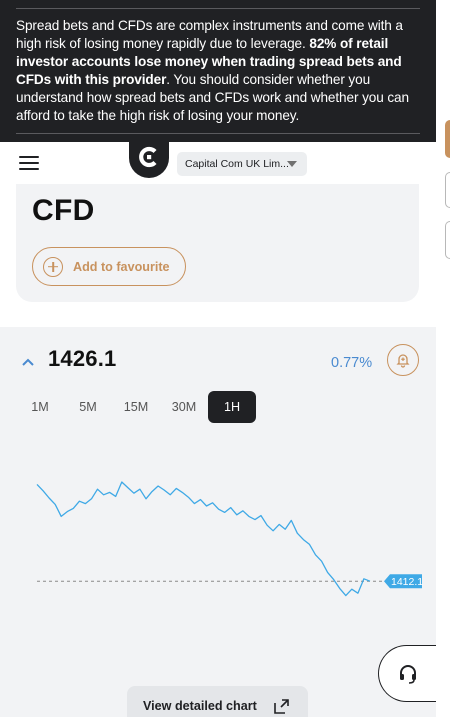 This screenshot has width=450, height=717. What do you see at coordinates (63, 211) in the screenshot?
I see `instrument-title: CFD` at bounding box center [63, 211].